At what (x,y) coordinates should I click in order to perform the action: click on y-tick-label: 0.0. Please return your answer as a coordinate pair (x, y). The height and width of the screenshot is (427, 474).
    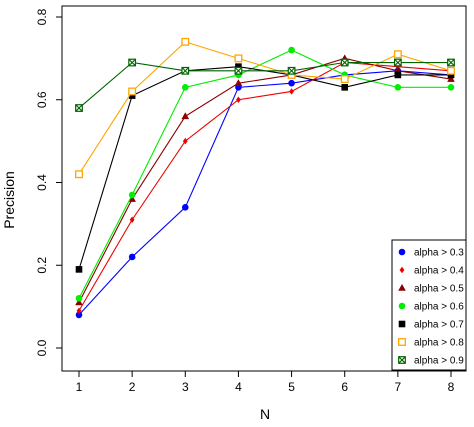
    Looking at the image, I should click on (42, 347).